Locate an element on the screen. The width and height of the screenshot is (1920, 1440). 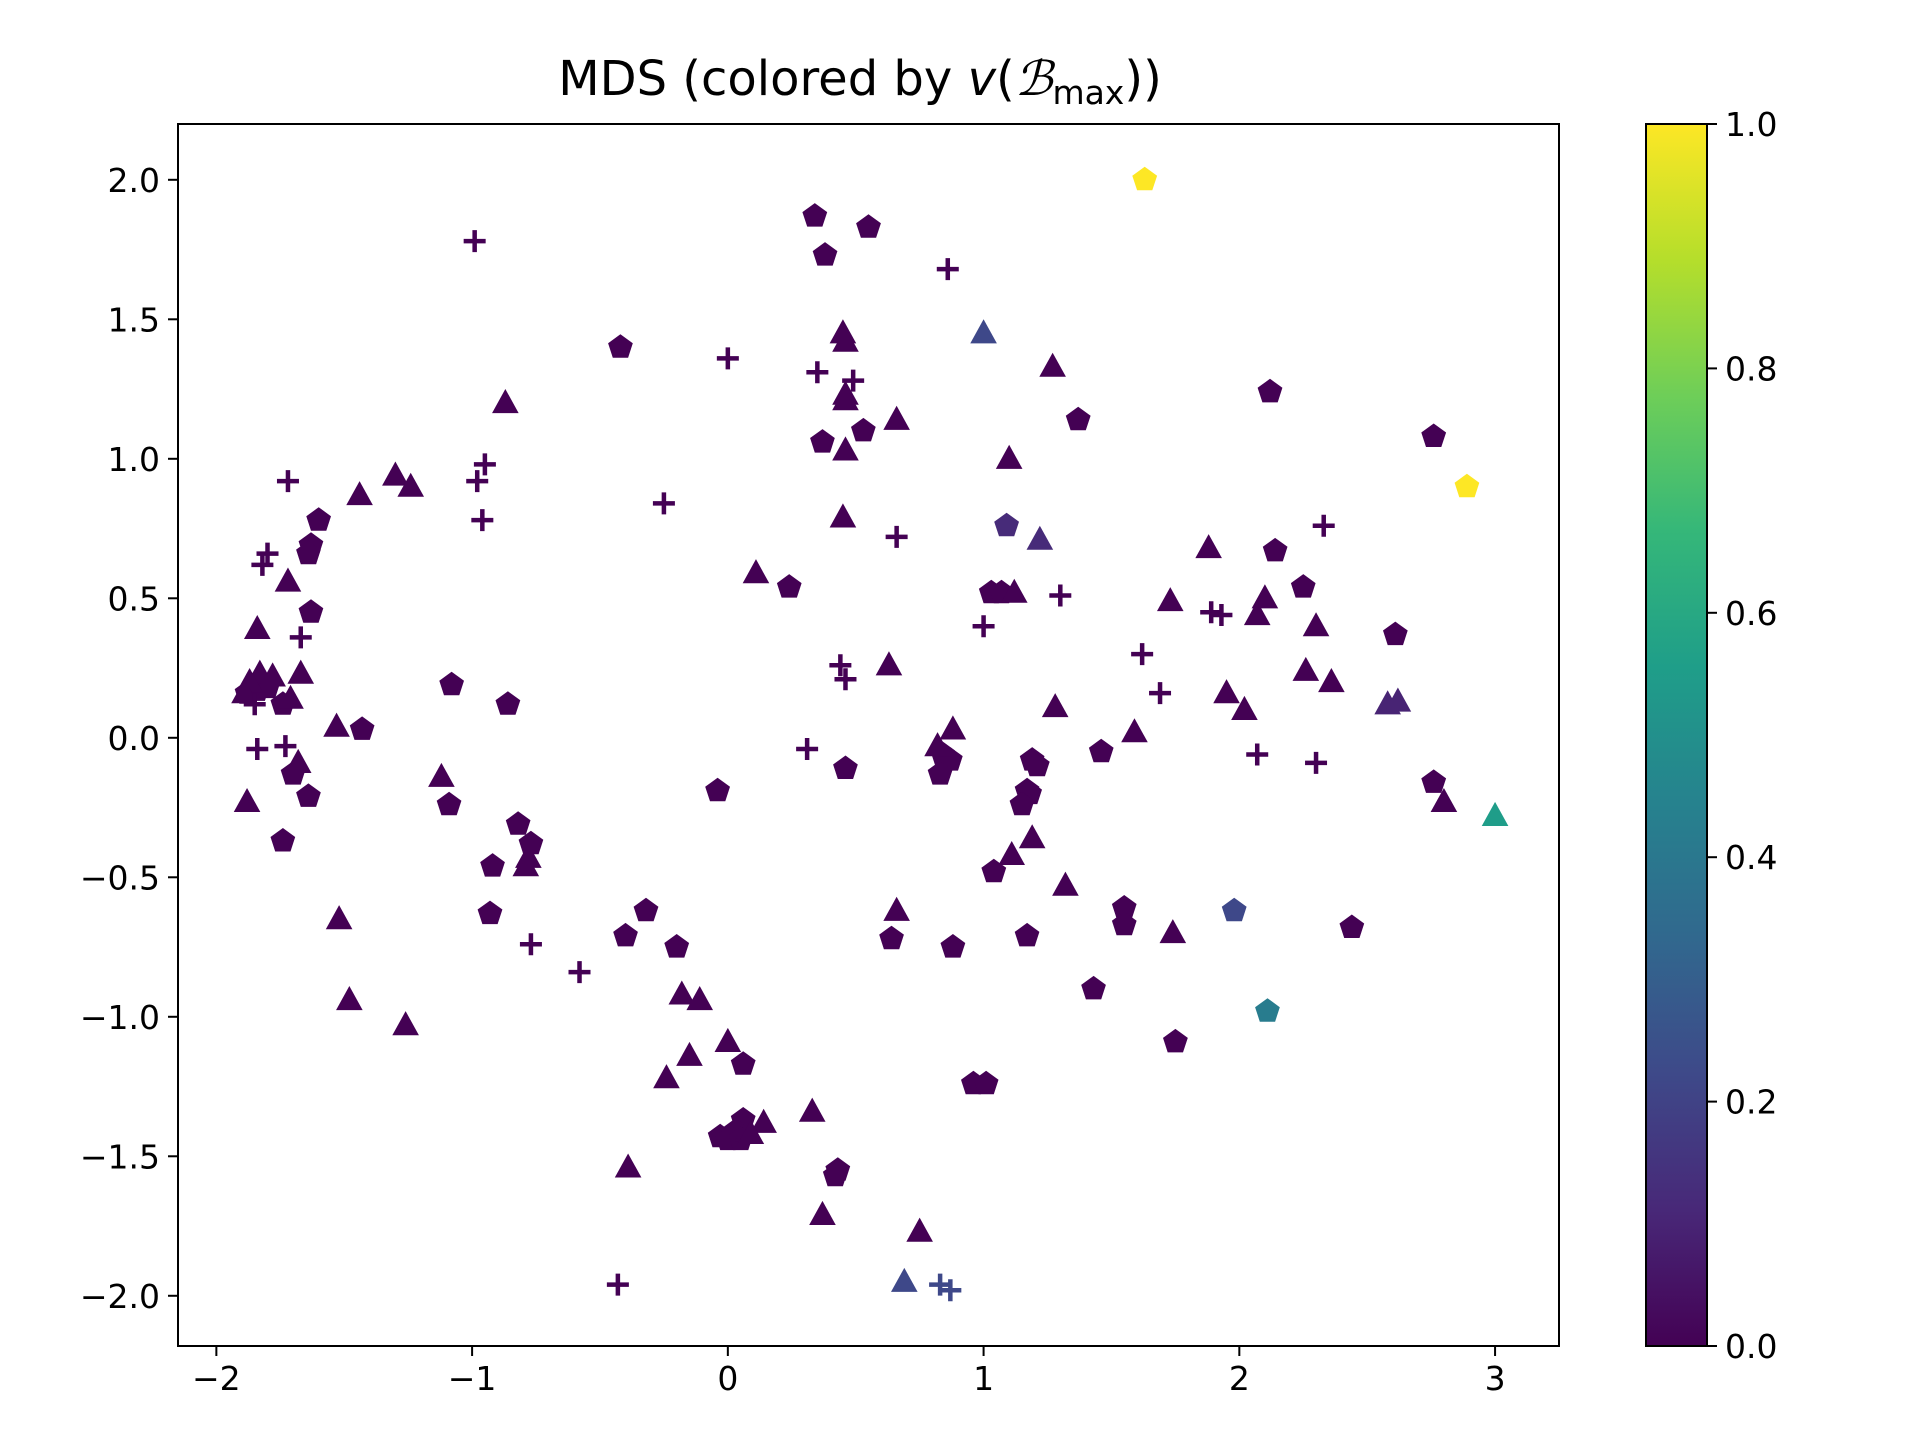
x-tick-label: 3 is located at coordinates (1495, 1378).